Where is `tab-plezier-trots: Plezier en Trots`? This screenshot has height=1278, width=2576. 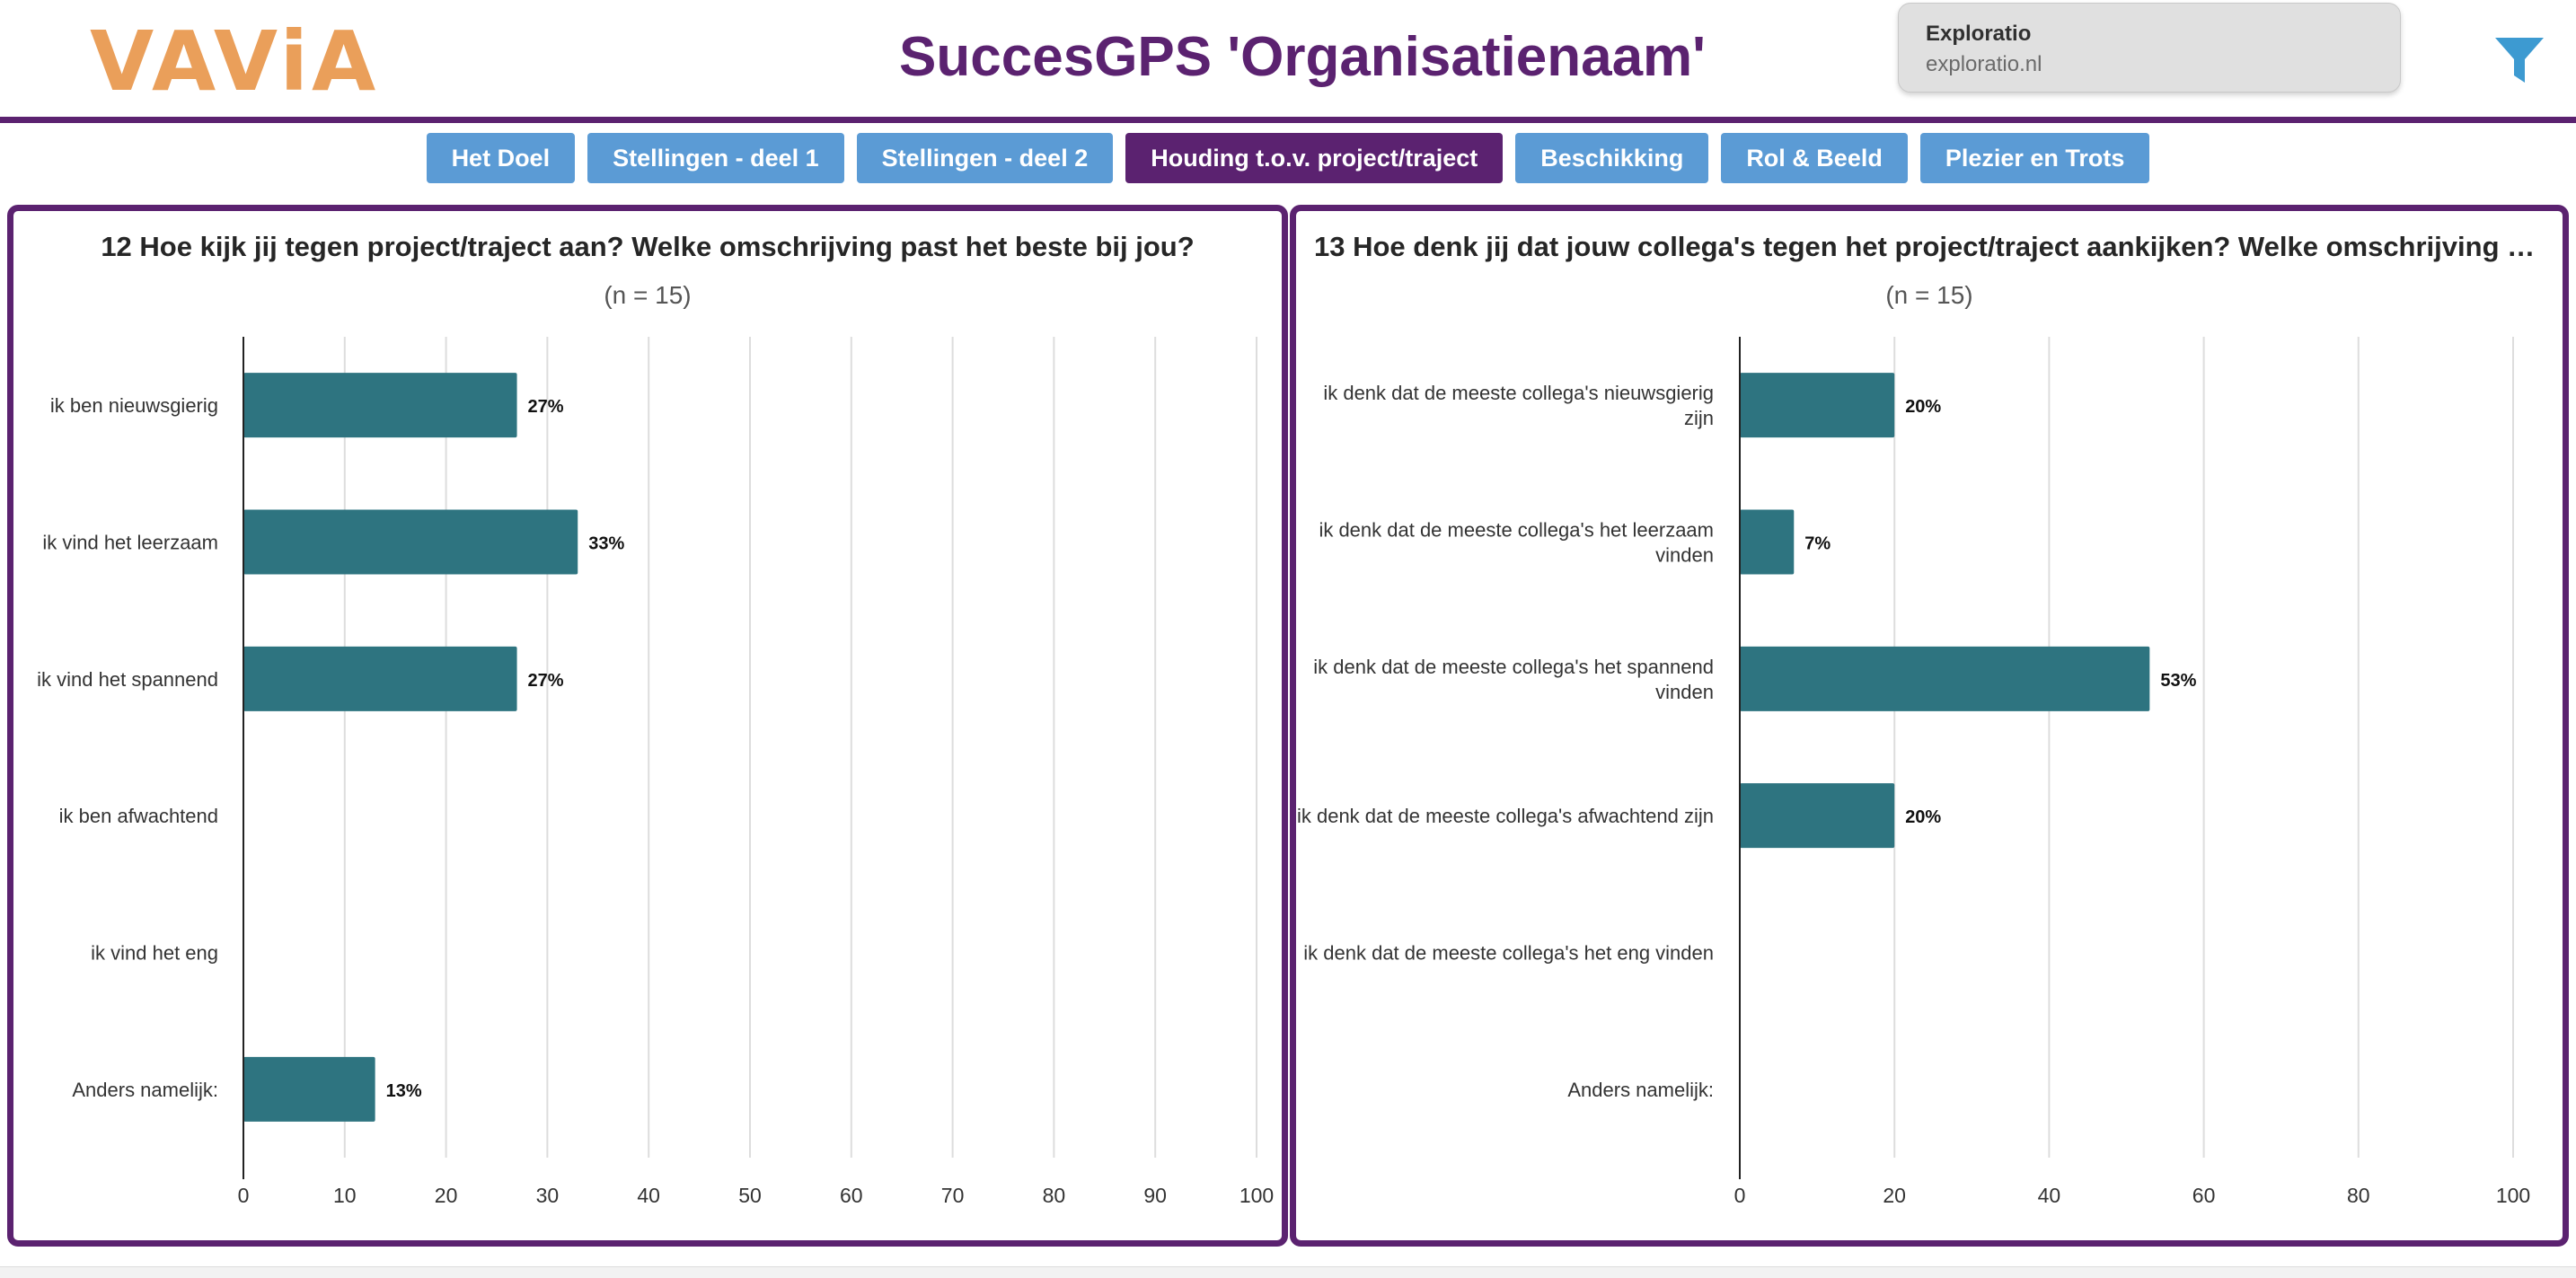
tab-plezier-trots: Plezier en Trots is located at coordinates (2034, 158).